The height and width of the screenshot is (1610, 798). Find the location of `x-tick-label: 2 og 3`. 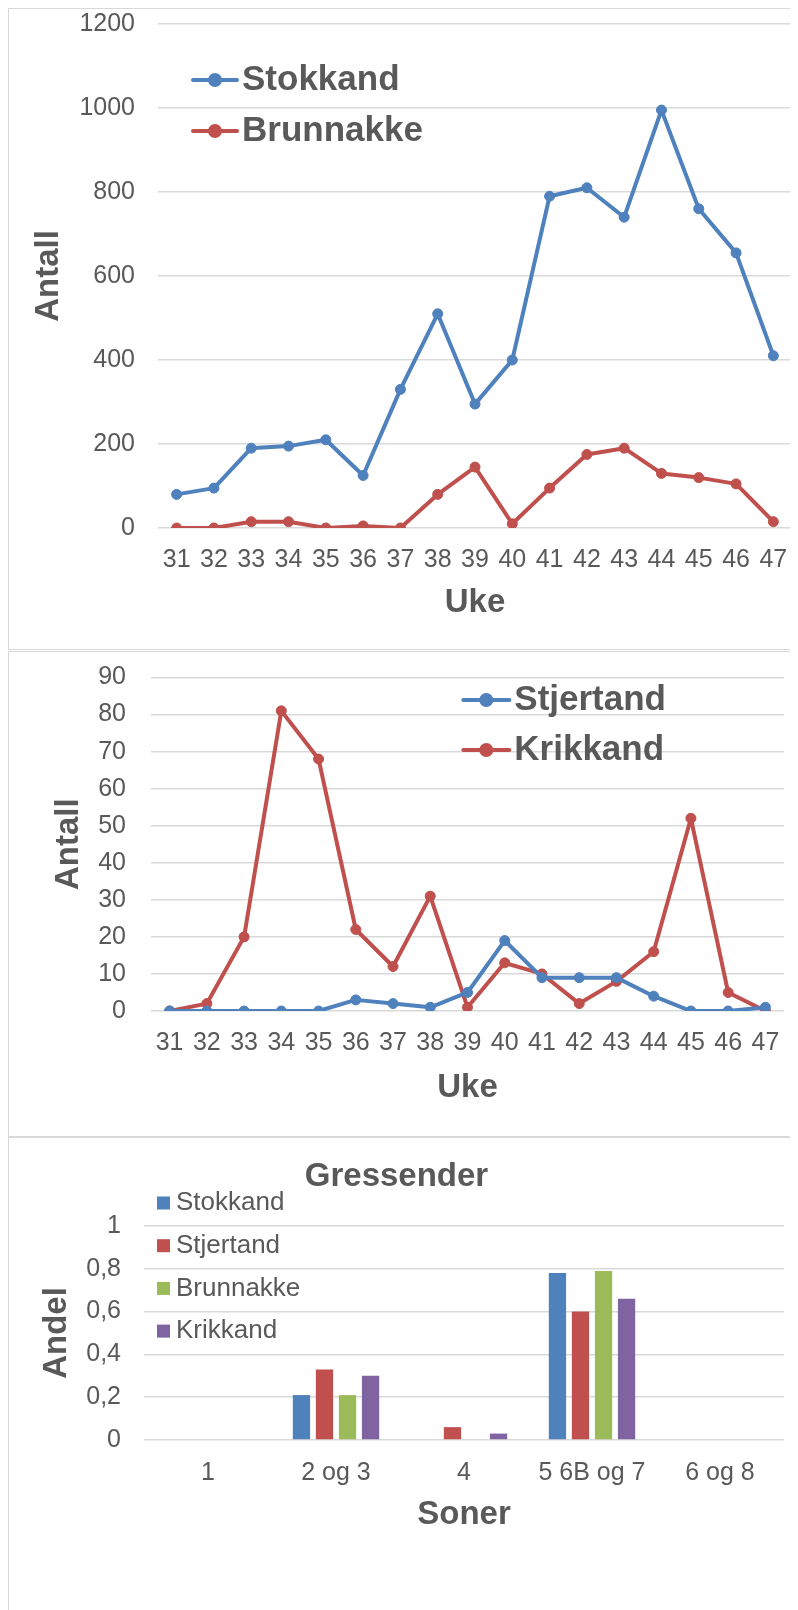

x-tick-label: 2 og 3 is located at coordinates (336, 1470).